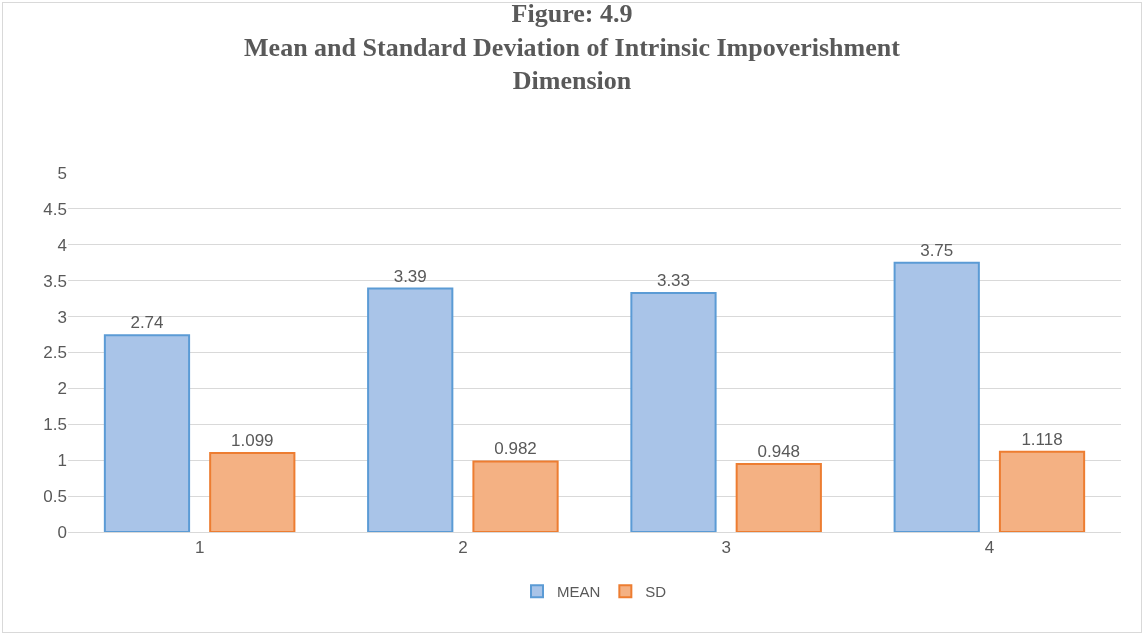  Describe the element at coordinates (989, 548) in the screenshot. I see `x-tick-label: 4` at that location.